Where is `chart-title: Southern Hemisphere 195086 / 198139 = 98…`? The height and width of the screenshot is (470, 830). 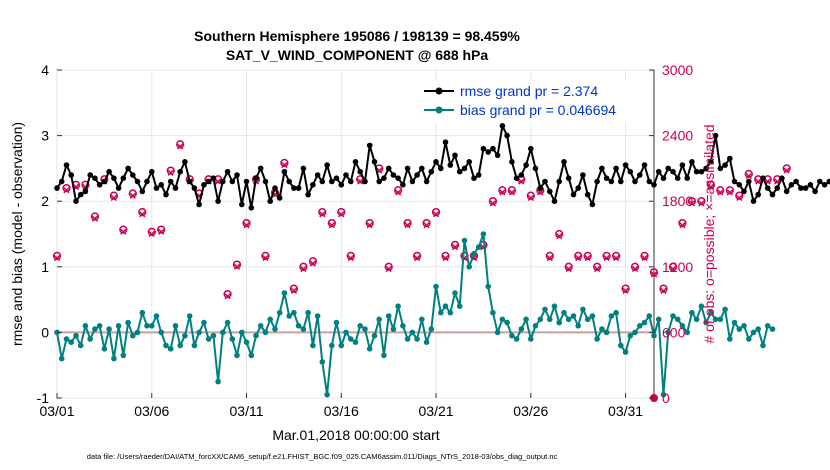 chart-title: Southern Hemisphere 195086 / 198139 = 98… is located at coordinates (357, 36).